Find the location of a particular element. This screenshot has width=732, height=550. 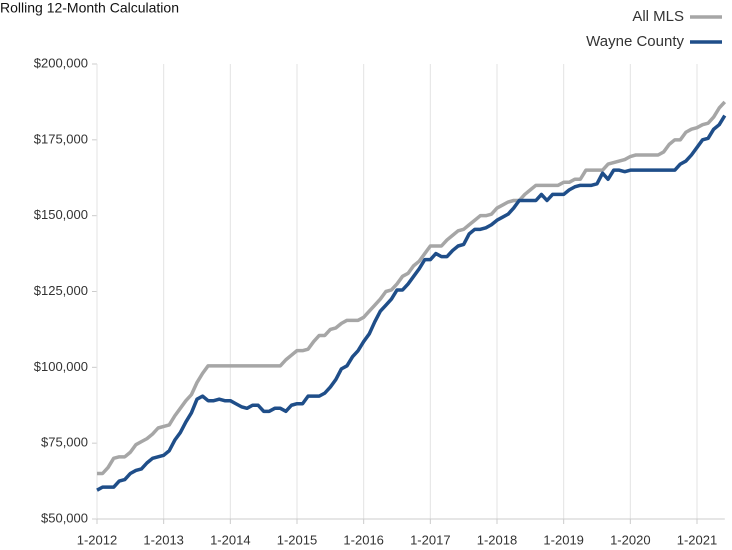

legend-label: All MLS is located at coordinates (658, 16).